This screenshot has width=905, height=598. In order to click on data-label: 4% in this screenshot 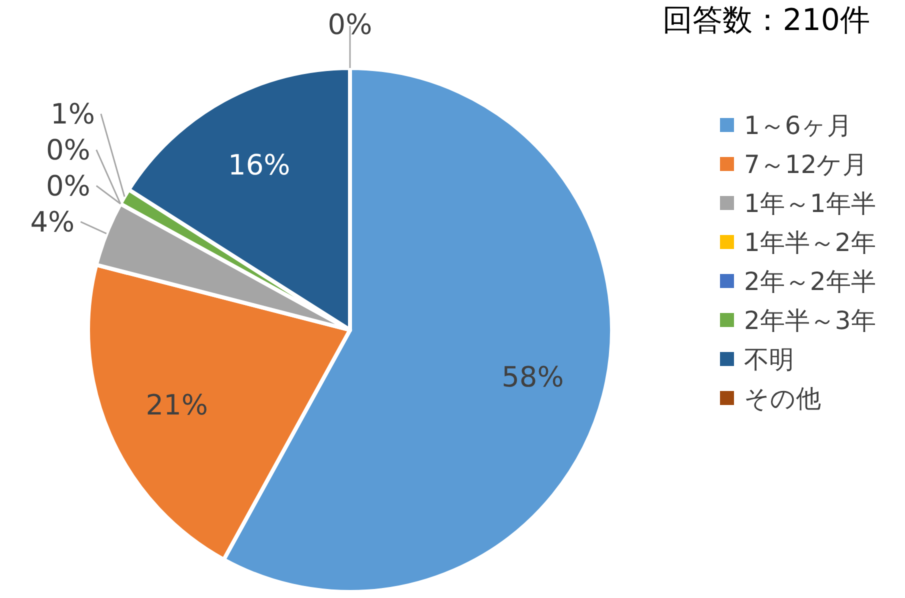, I will do `click(52, 222)`.